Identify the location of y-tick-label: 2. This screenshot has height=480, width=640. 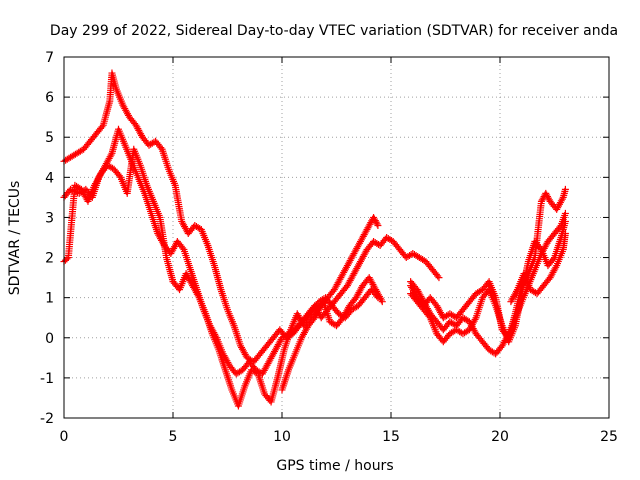
(49, 259).